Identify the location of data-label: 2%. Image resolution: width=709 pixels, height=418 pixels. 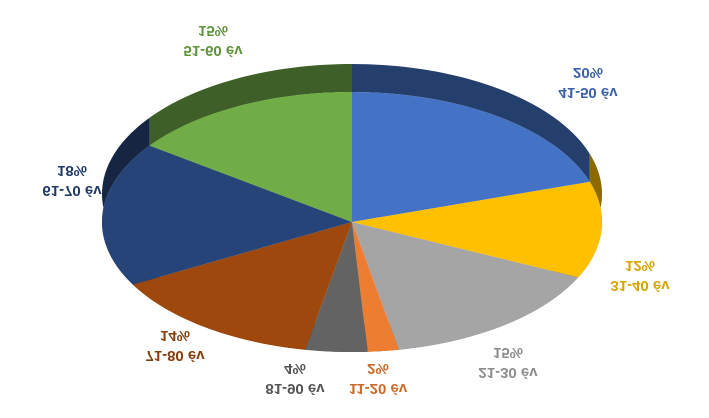
(378, 368).